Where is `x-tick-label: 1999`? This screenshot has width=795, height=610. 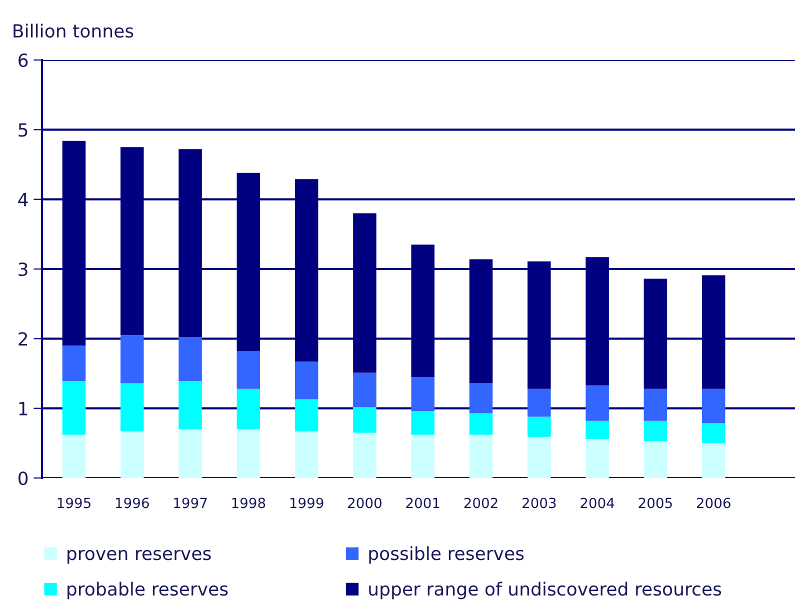
x-tick-label: 1999 is located at coordinates (307, 503).